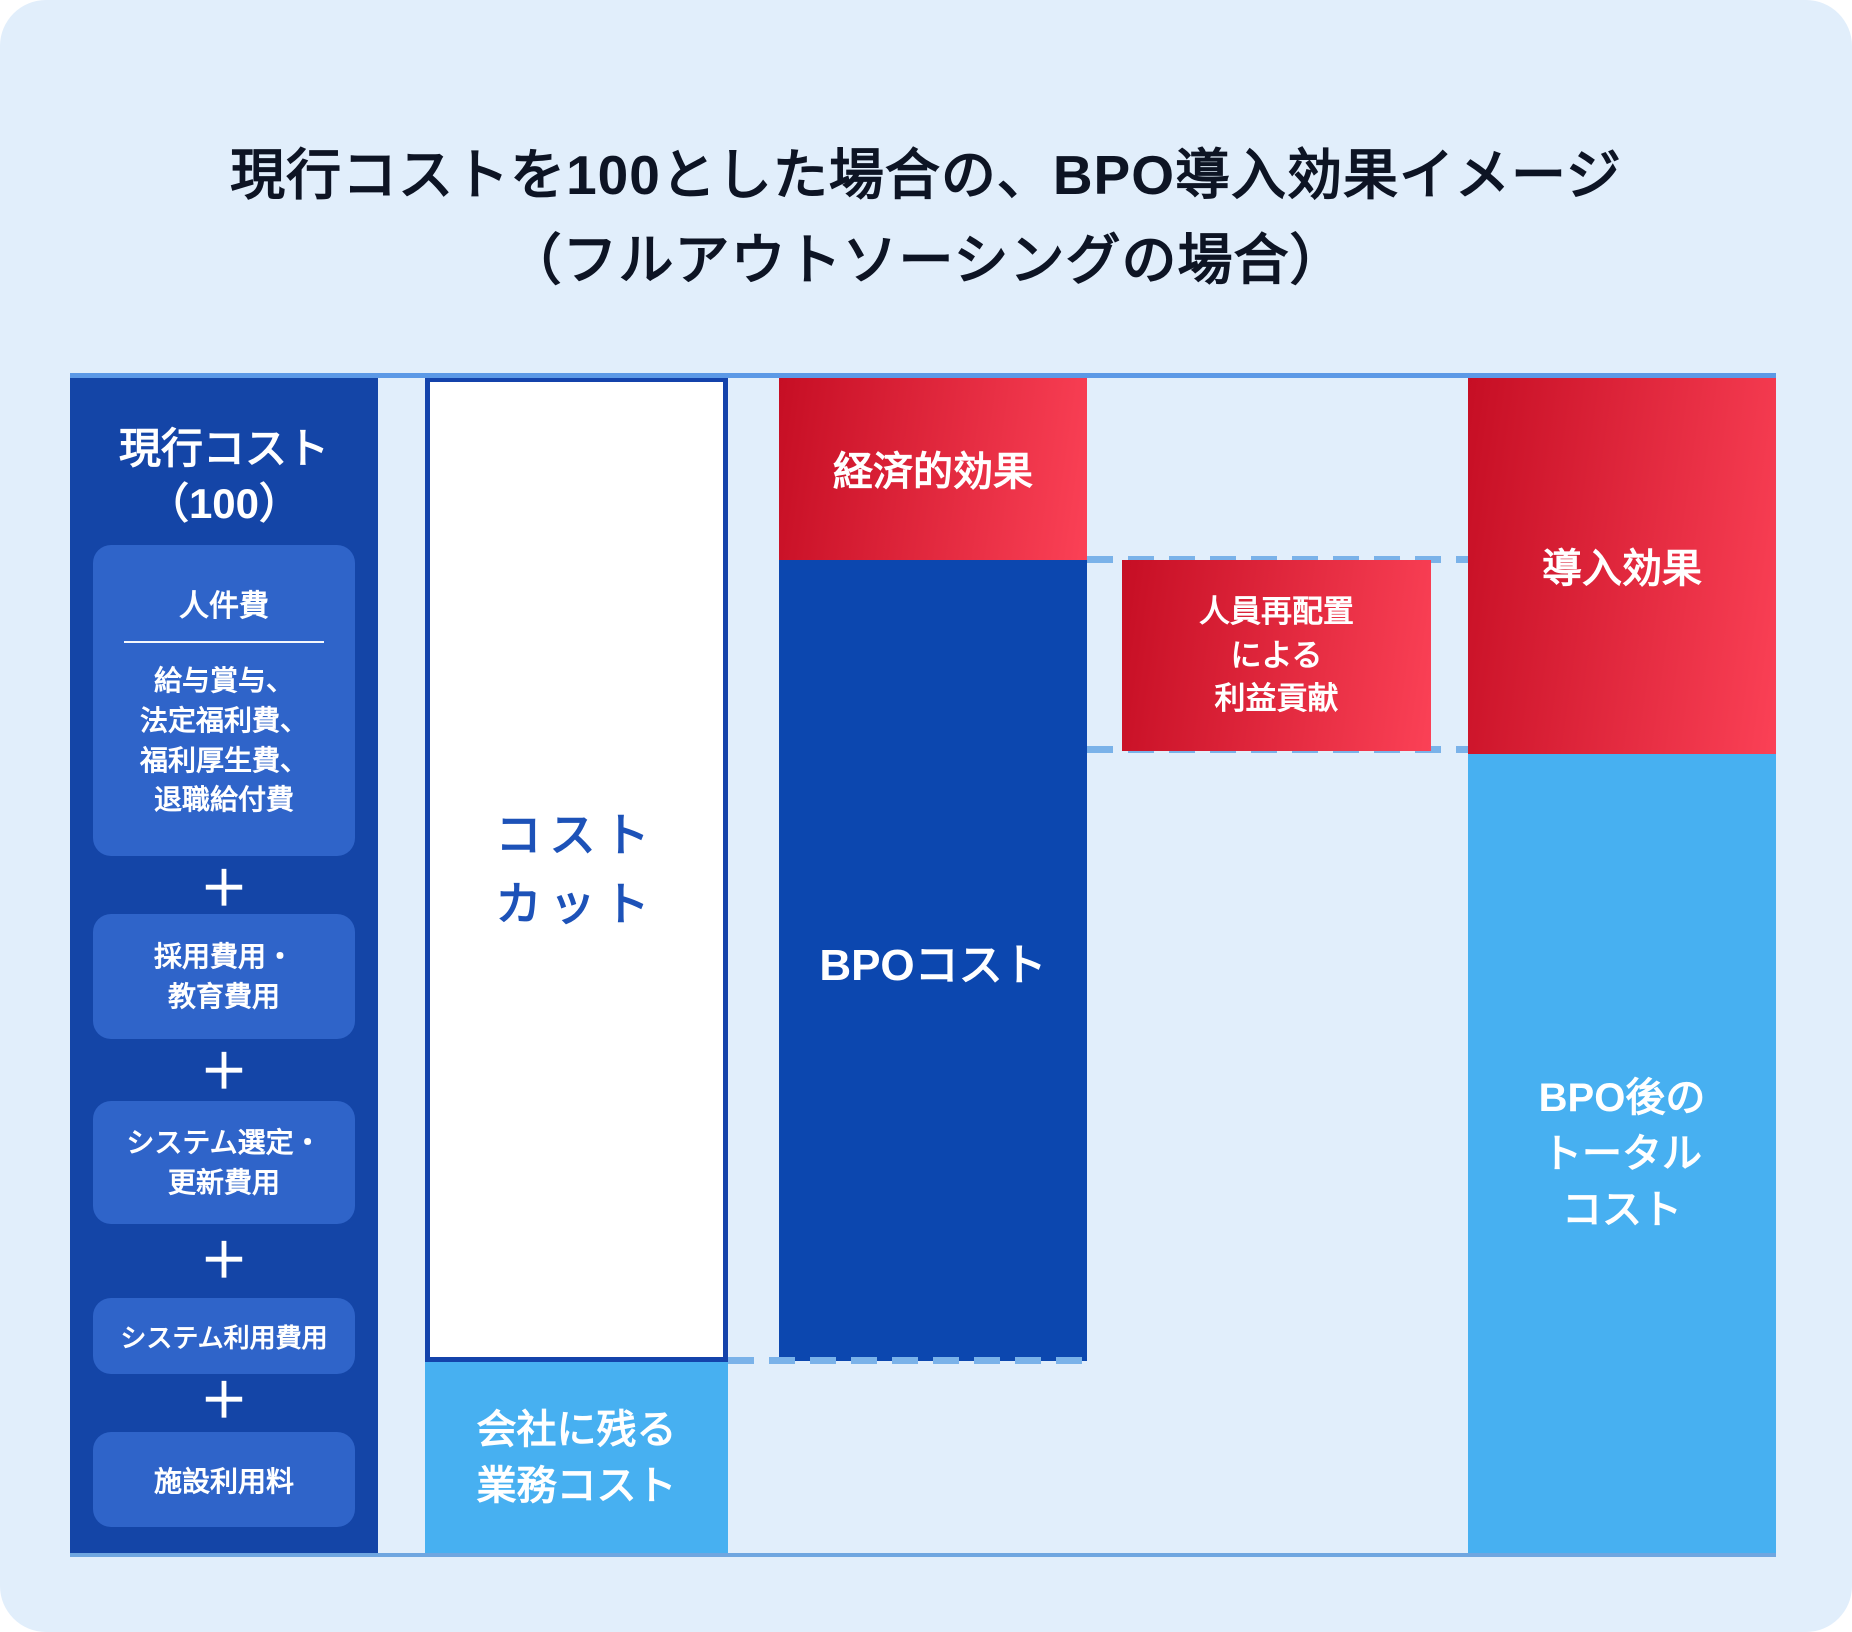  I want to click on remaining-cost-box: 会社に残る 業務コスト, so click(576, 1458).